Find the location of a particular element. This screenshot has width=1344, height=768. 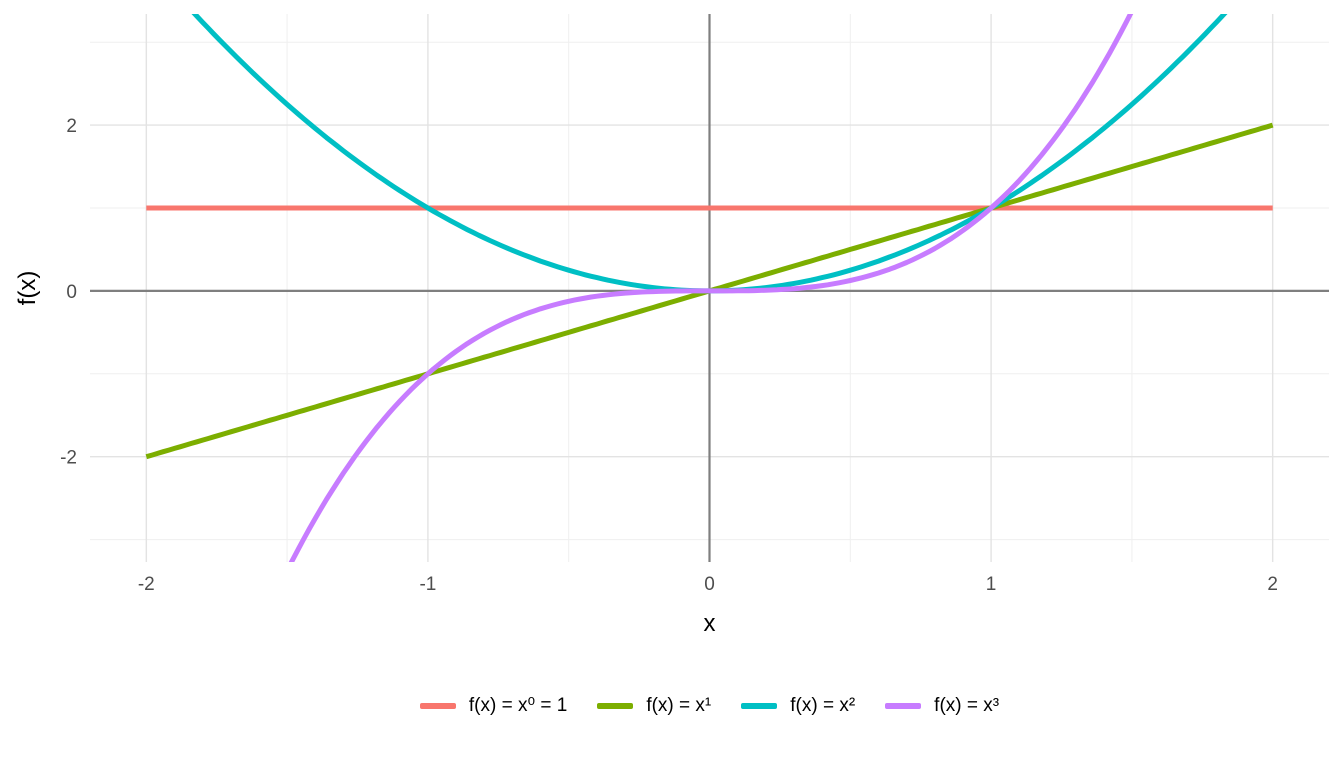

legend-item-x3: f(x) = x³ is located at coordinates (942, 706).